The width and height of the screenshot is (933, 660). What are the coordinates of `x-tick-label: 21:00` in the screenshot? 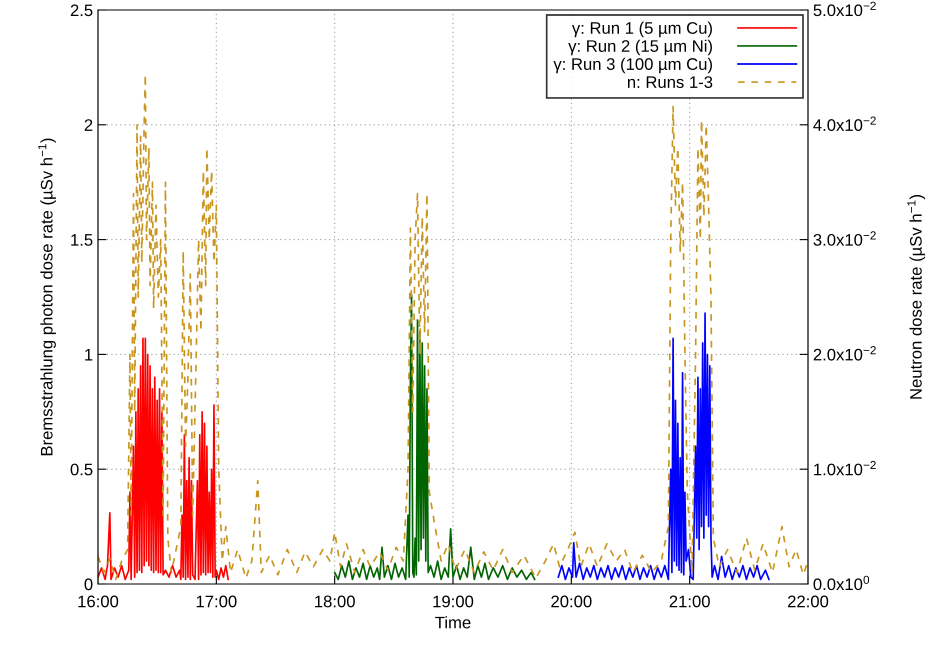 It's located at (690, 602).